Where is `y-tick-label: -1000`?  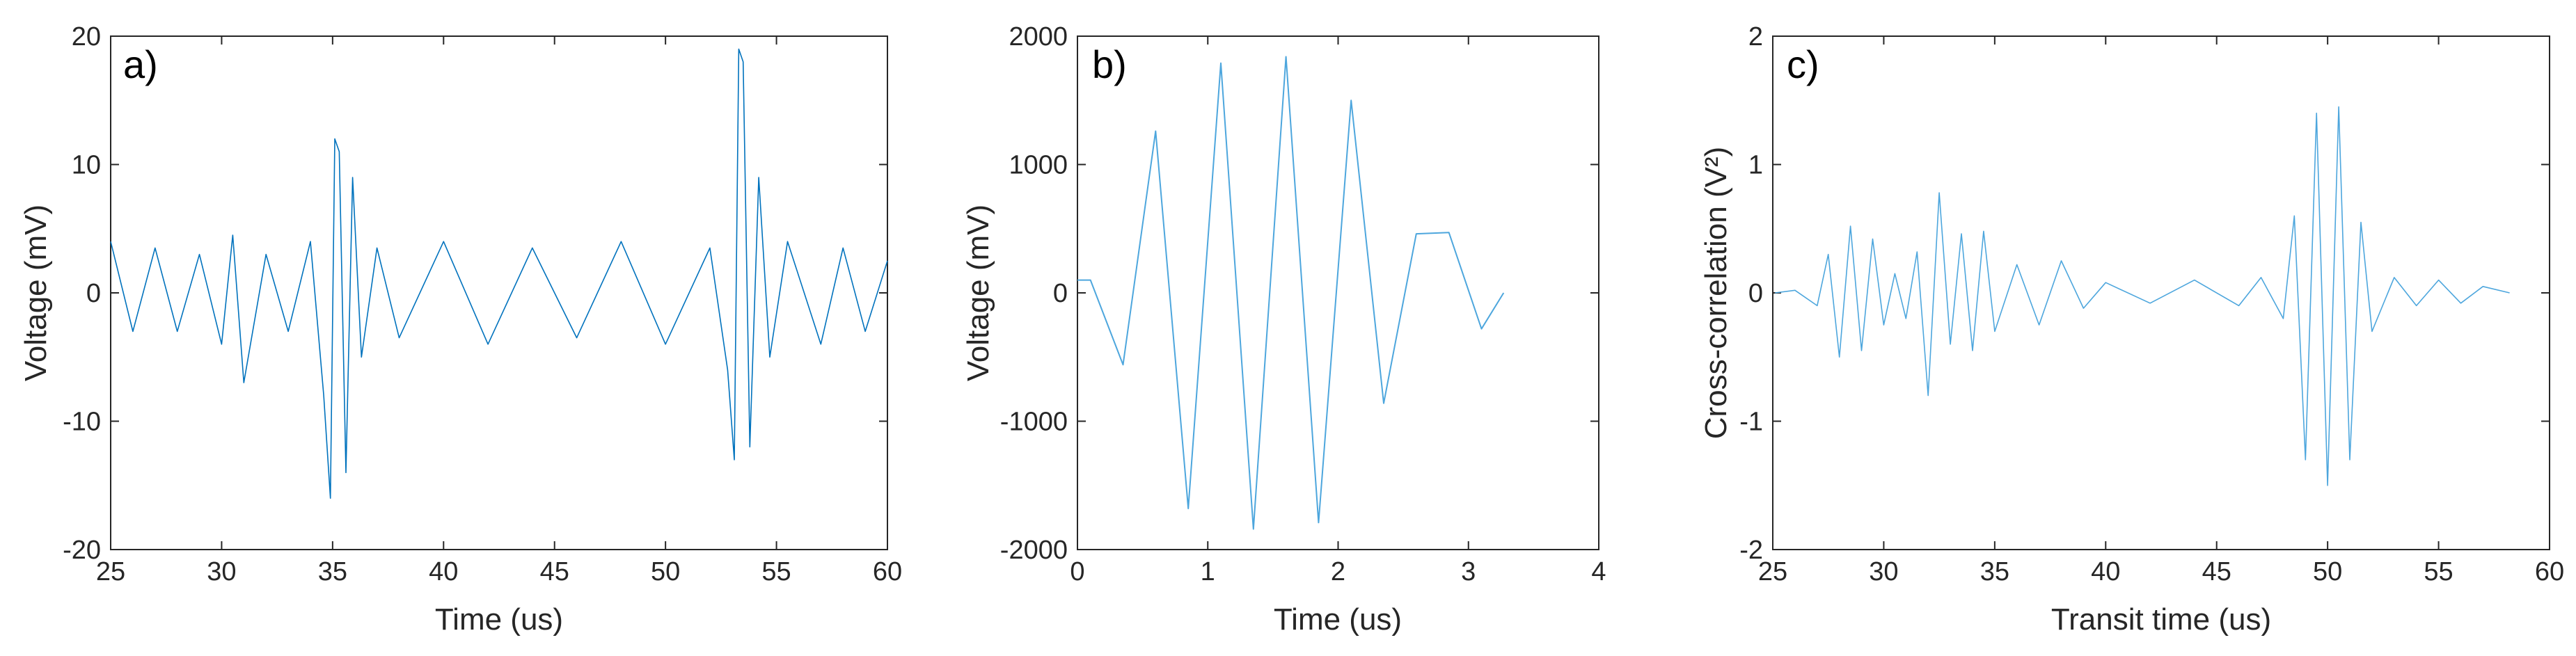
y-tick-label: -1000 is located at coordinates (1034, 422).